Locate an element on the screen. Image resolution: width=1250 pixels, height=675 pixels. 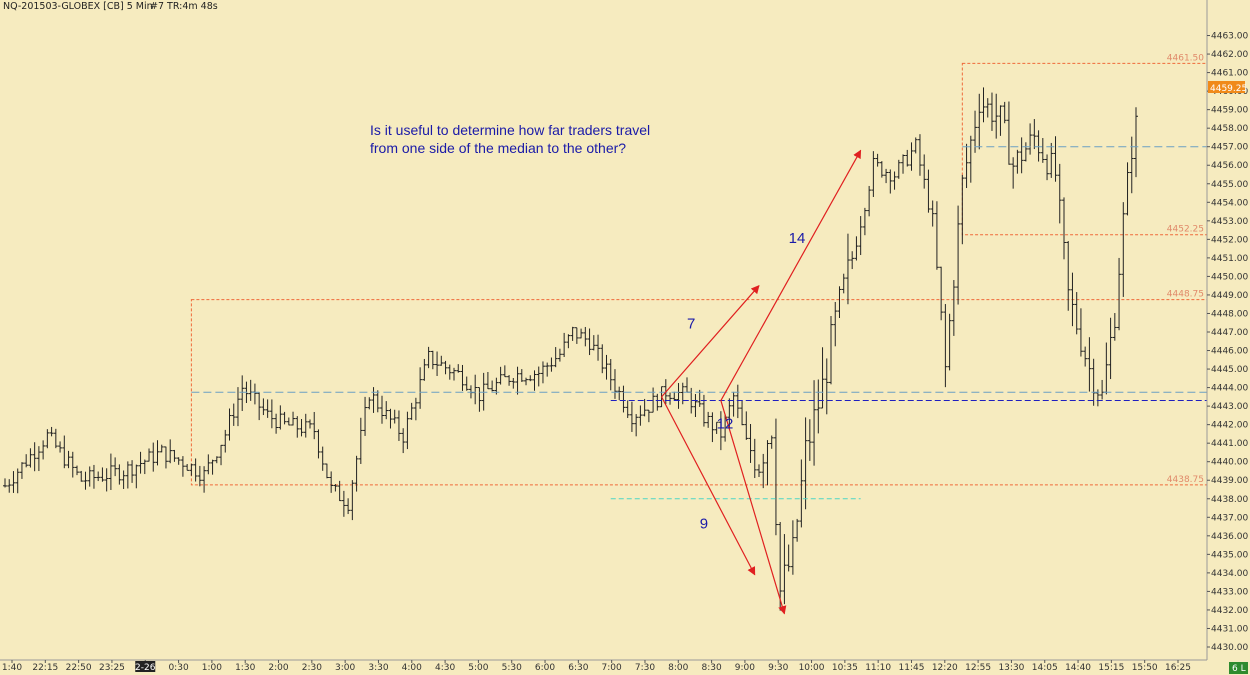
x-tick-label: 14:40 is located at coordinates (1078, 668).